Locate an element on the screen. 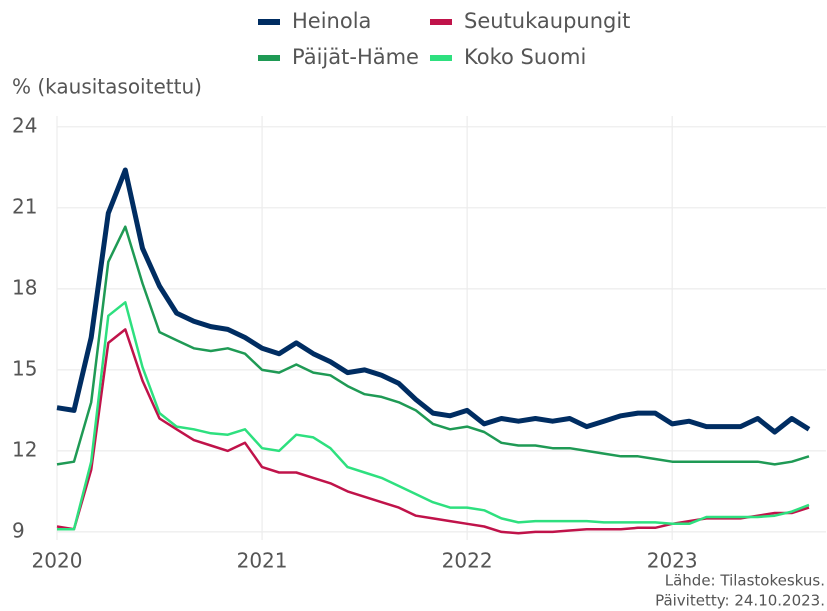 The height and width of the screenshot is (611, 827). x-tick-label: 2021 is located at coordinates (262, 561).